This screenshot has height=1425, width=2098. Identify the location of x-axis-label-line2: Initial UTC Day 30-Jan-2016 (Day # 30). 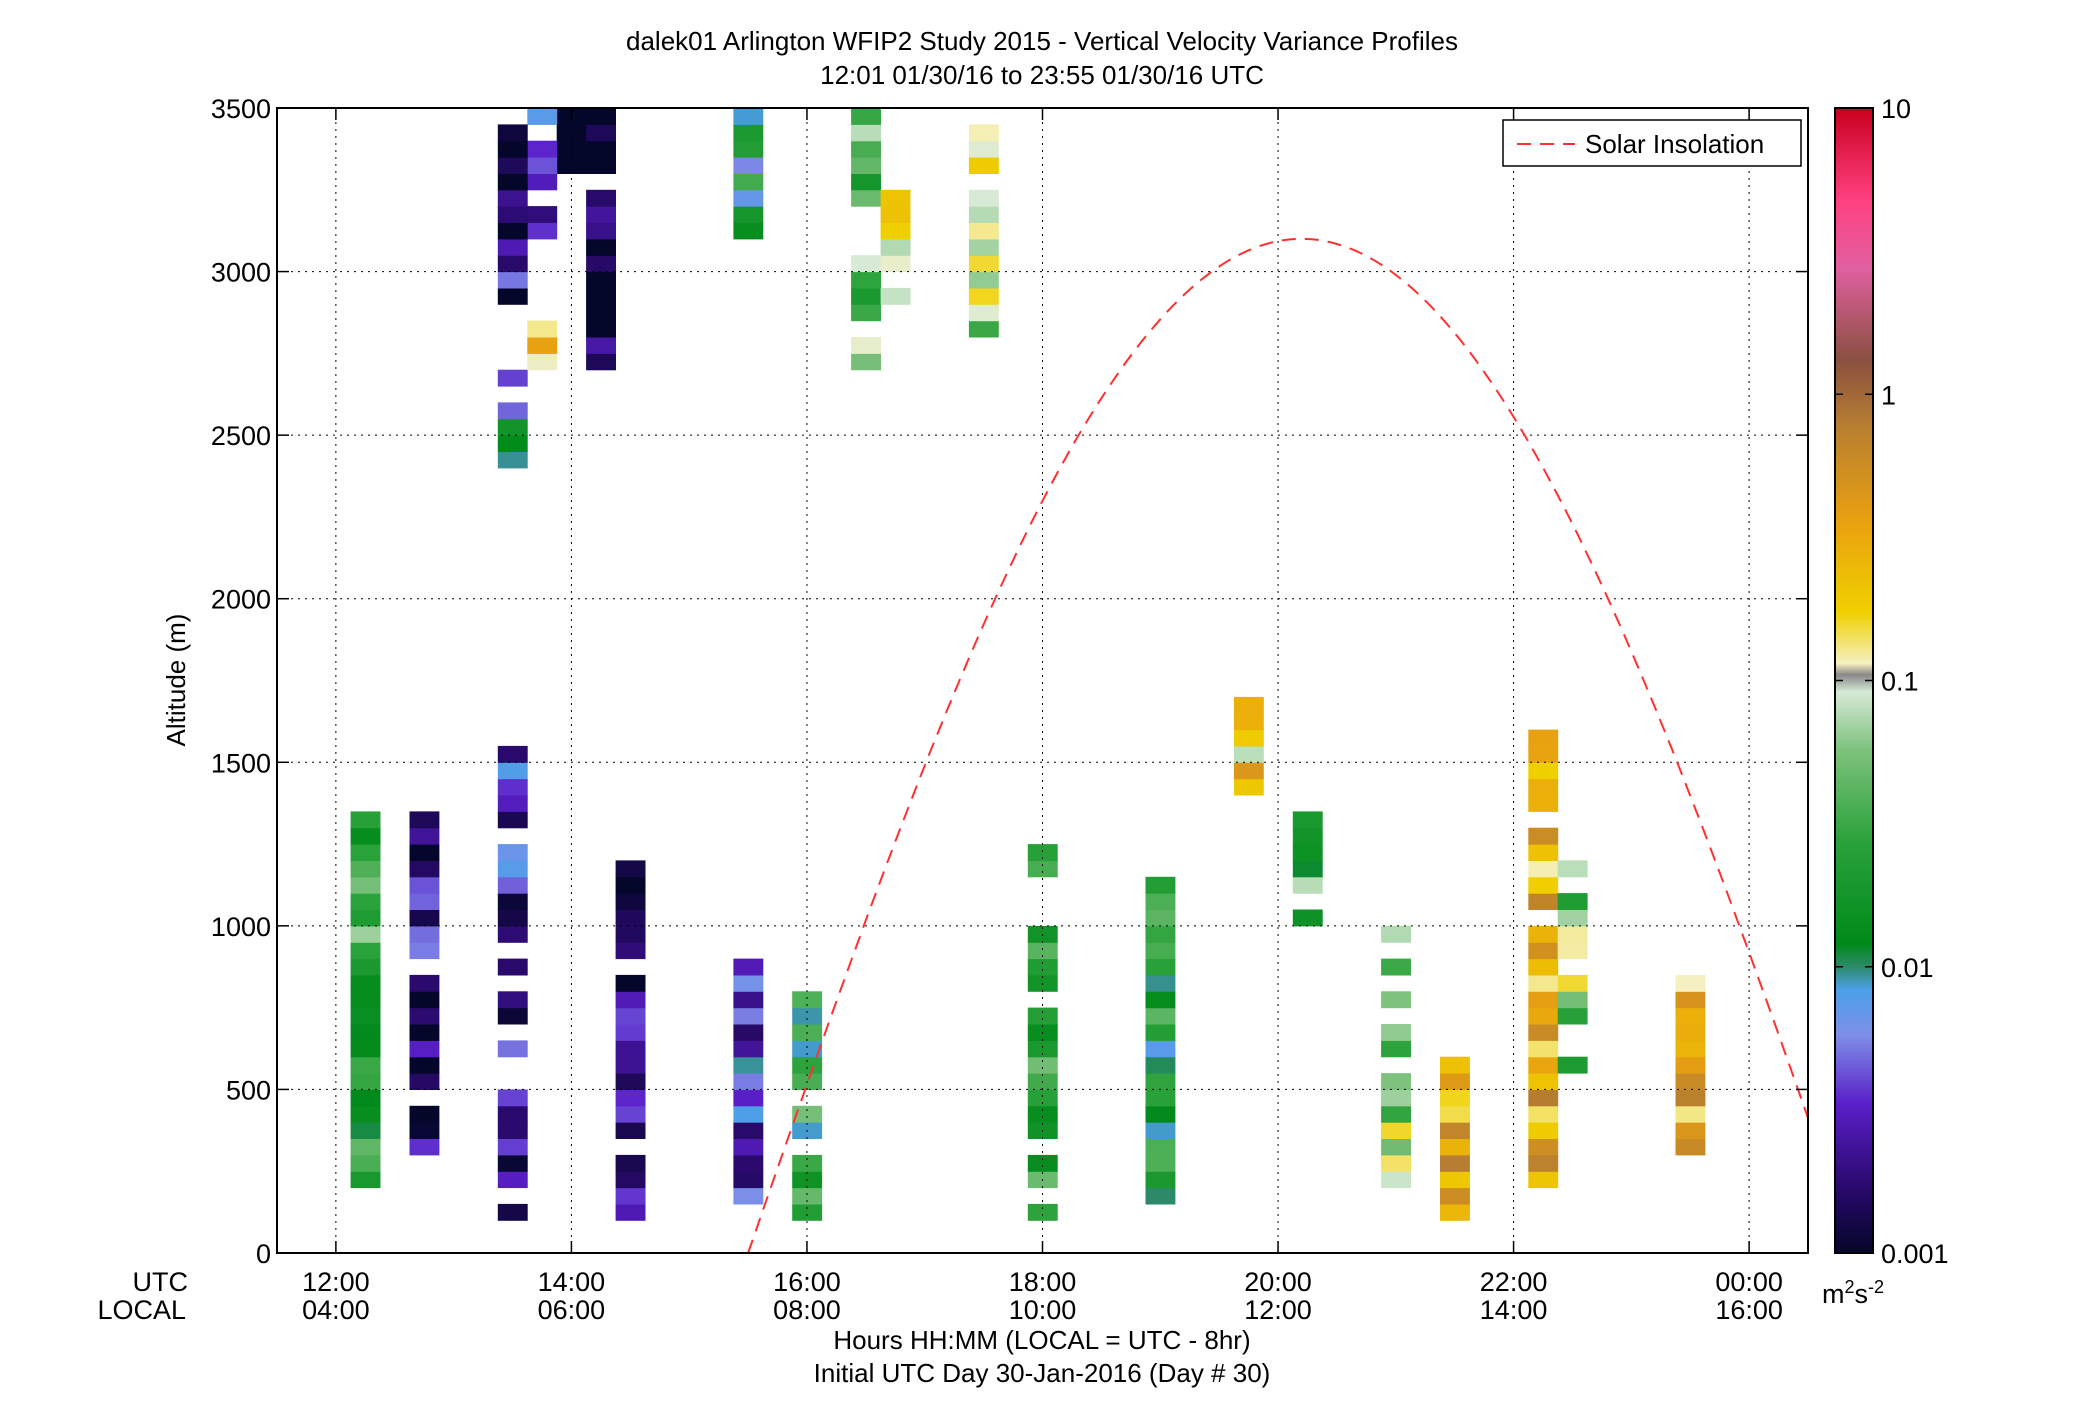
(1042, 1373).